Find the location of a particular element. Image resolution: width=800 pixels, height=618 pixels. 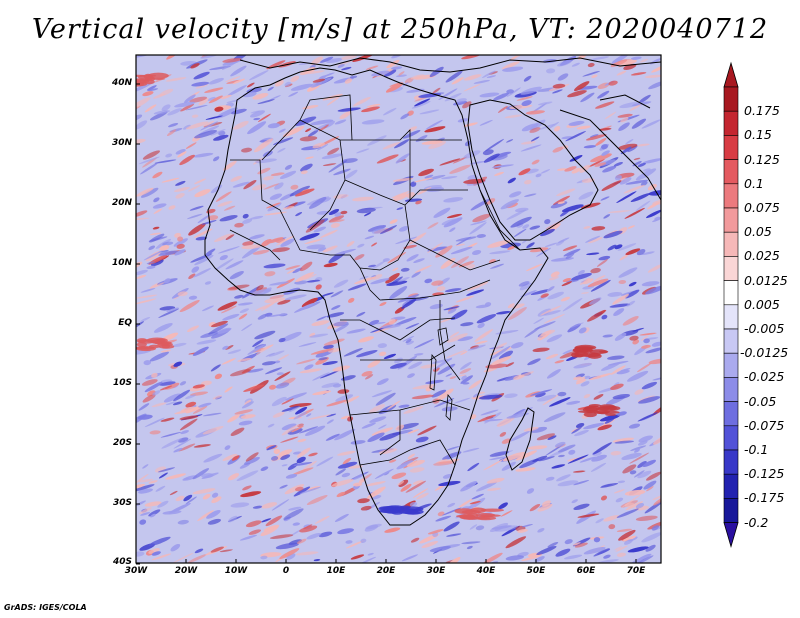

lon-label: 50E is located at coordinates (536, 571).